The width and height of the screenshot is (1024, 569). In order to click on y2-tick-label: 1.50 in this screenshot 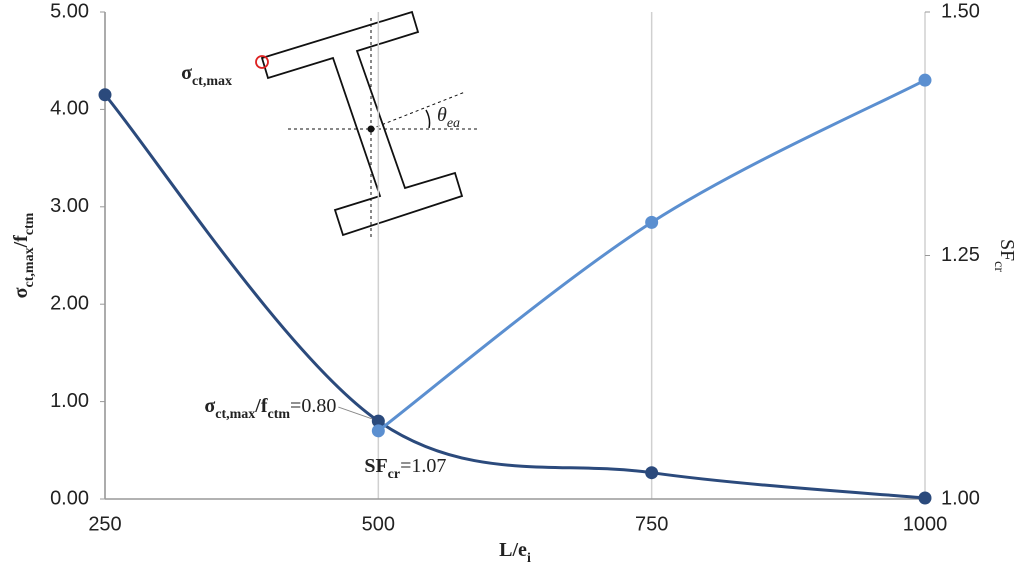, I will do `click(960, 11)`.